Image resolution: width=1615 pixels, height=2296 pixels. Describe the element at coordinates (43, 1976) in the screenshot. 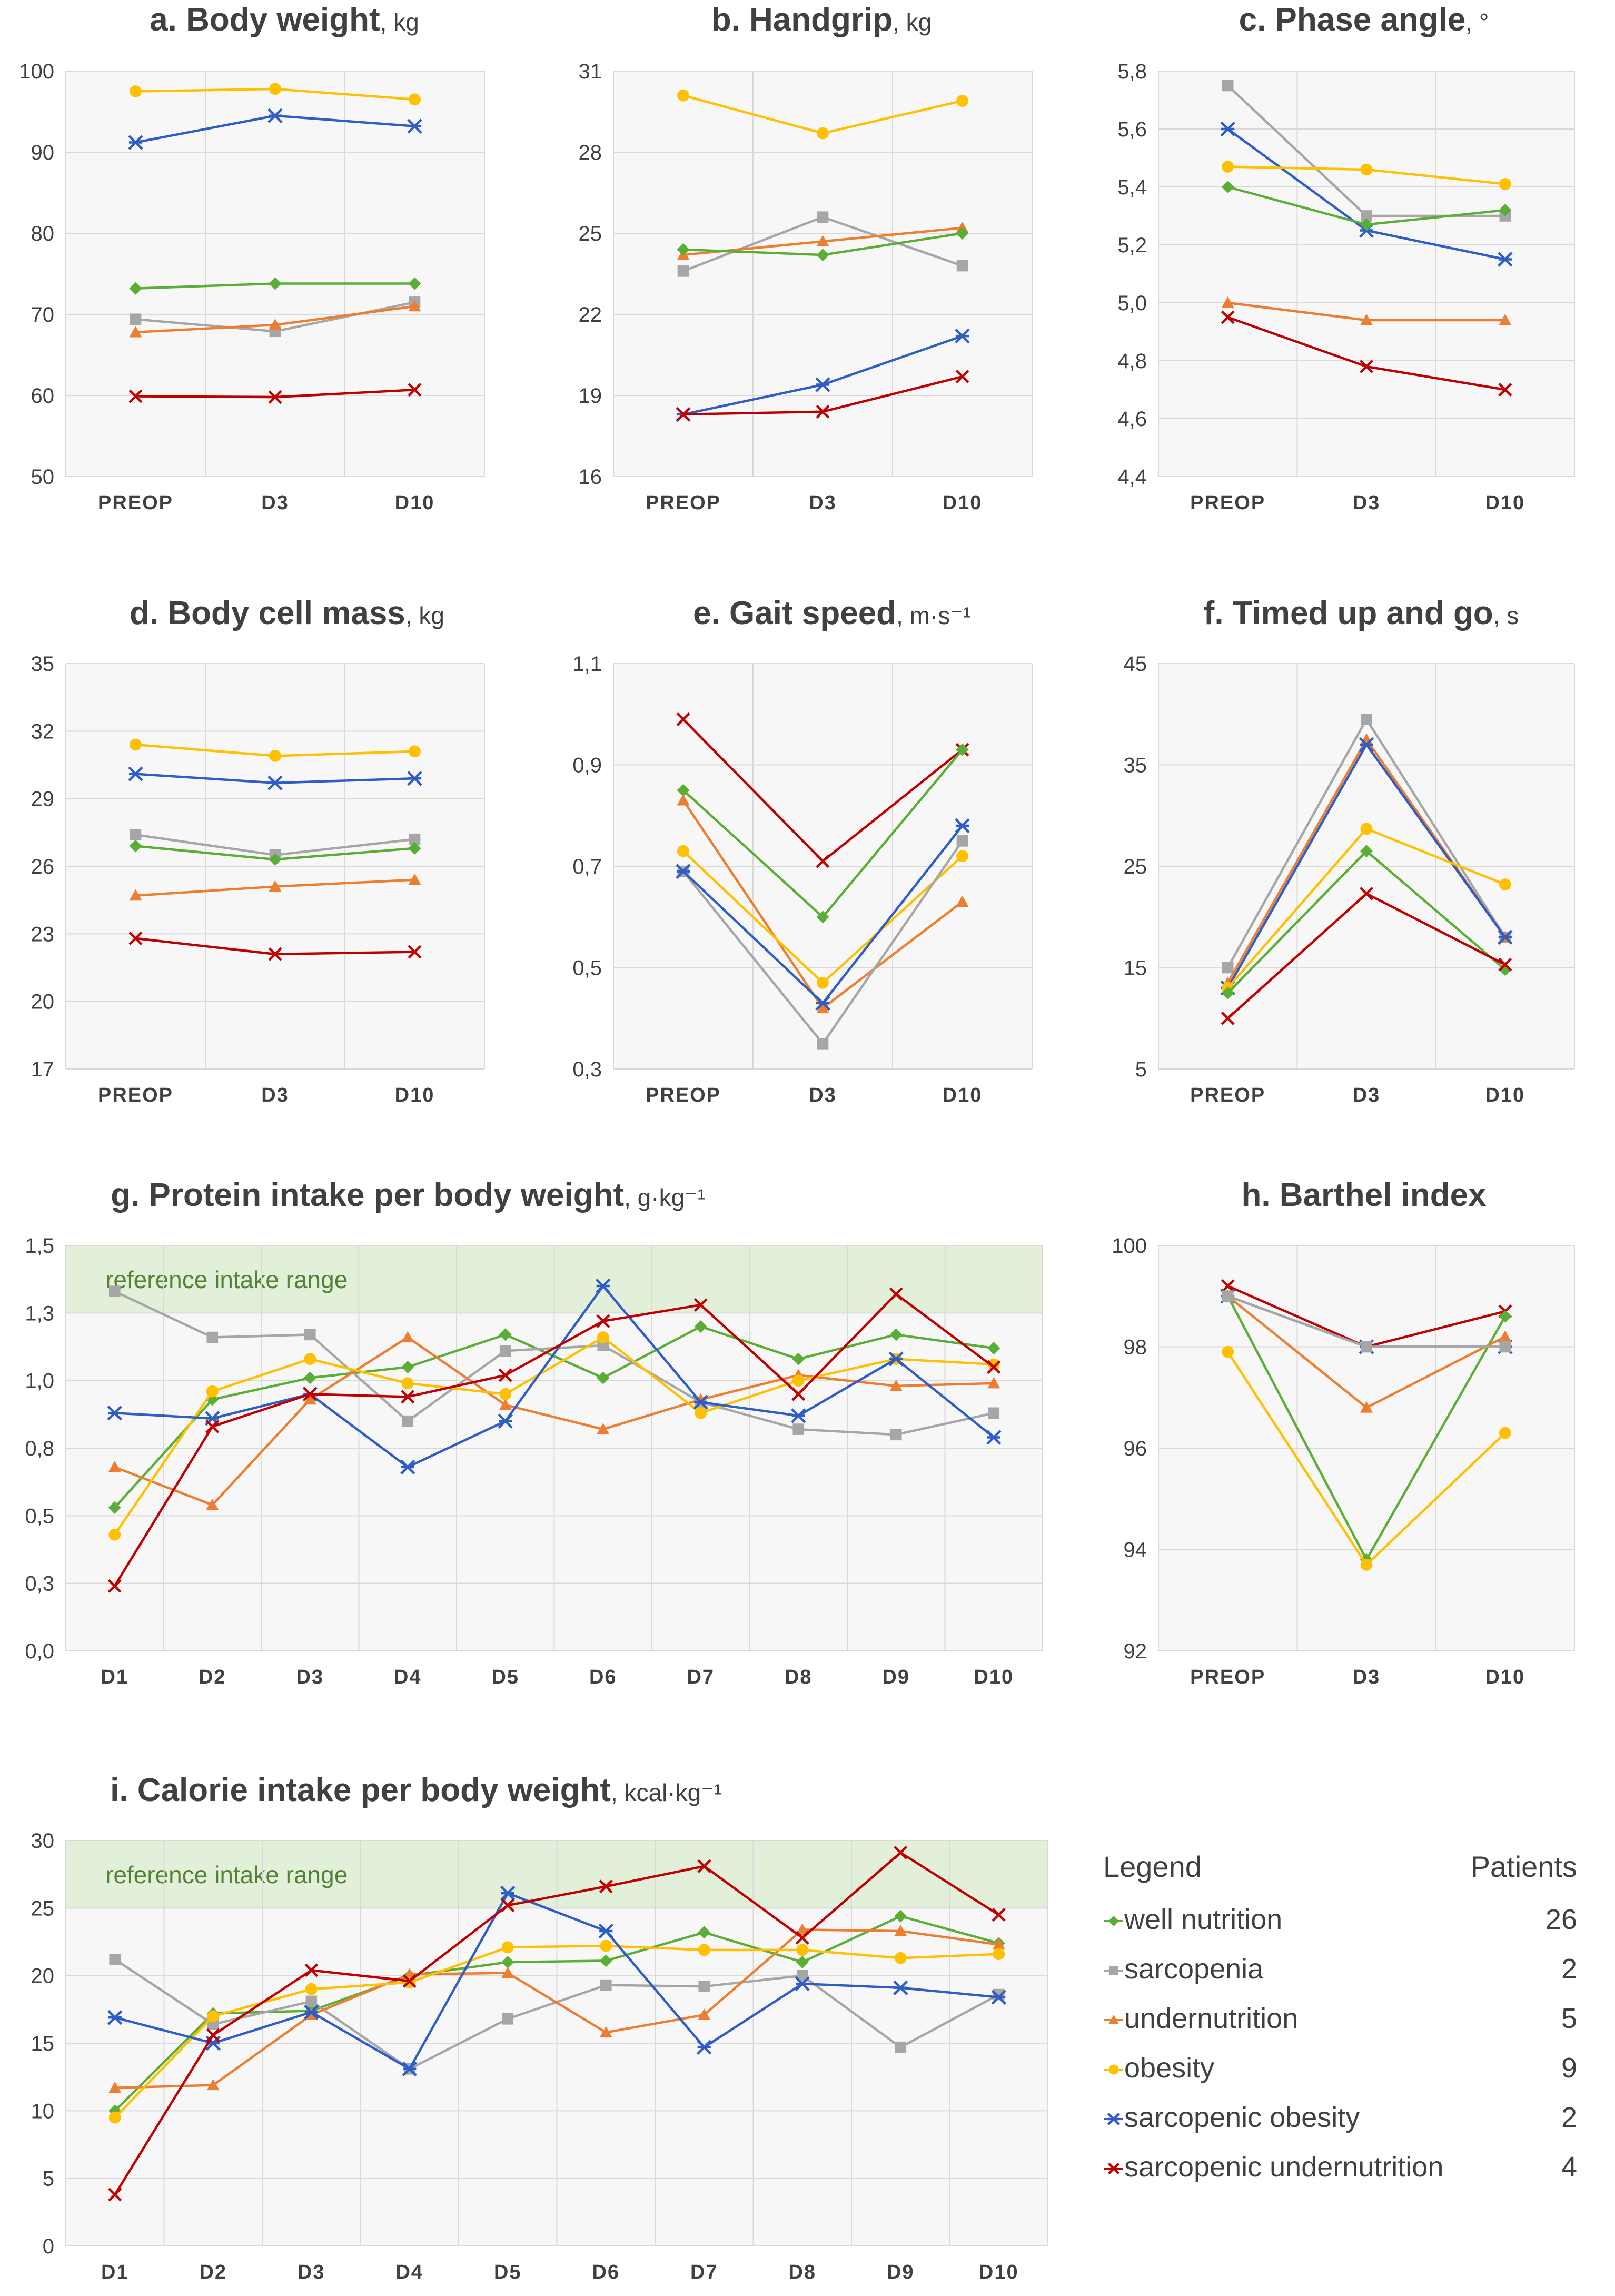

I see `y-tick-label: 20` at that location.